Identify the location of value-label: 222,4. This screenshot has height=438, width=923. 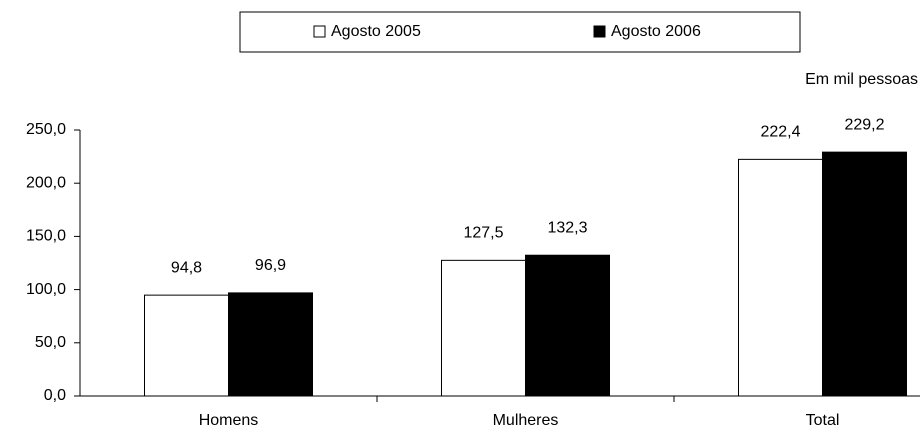
(780, 132).